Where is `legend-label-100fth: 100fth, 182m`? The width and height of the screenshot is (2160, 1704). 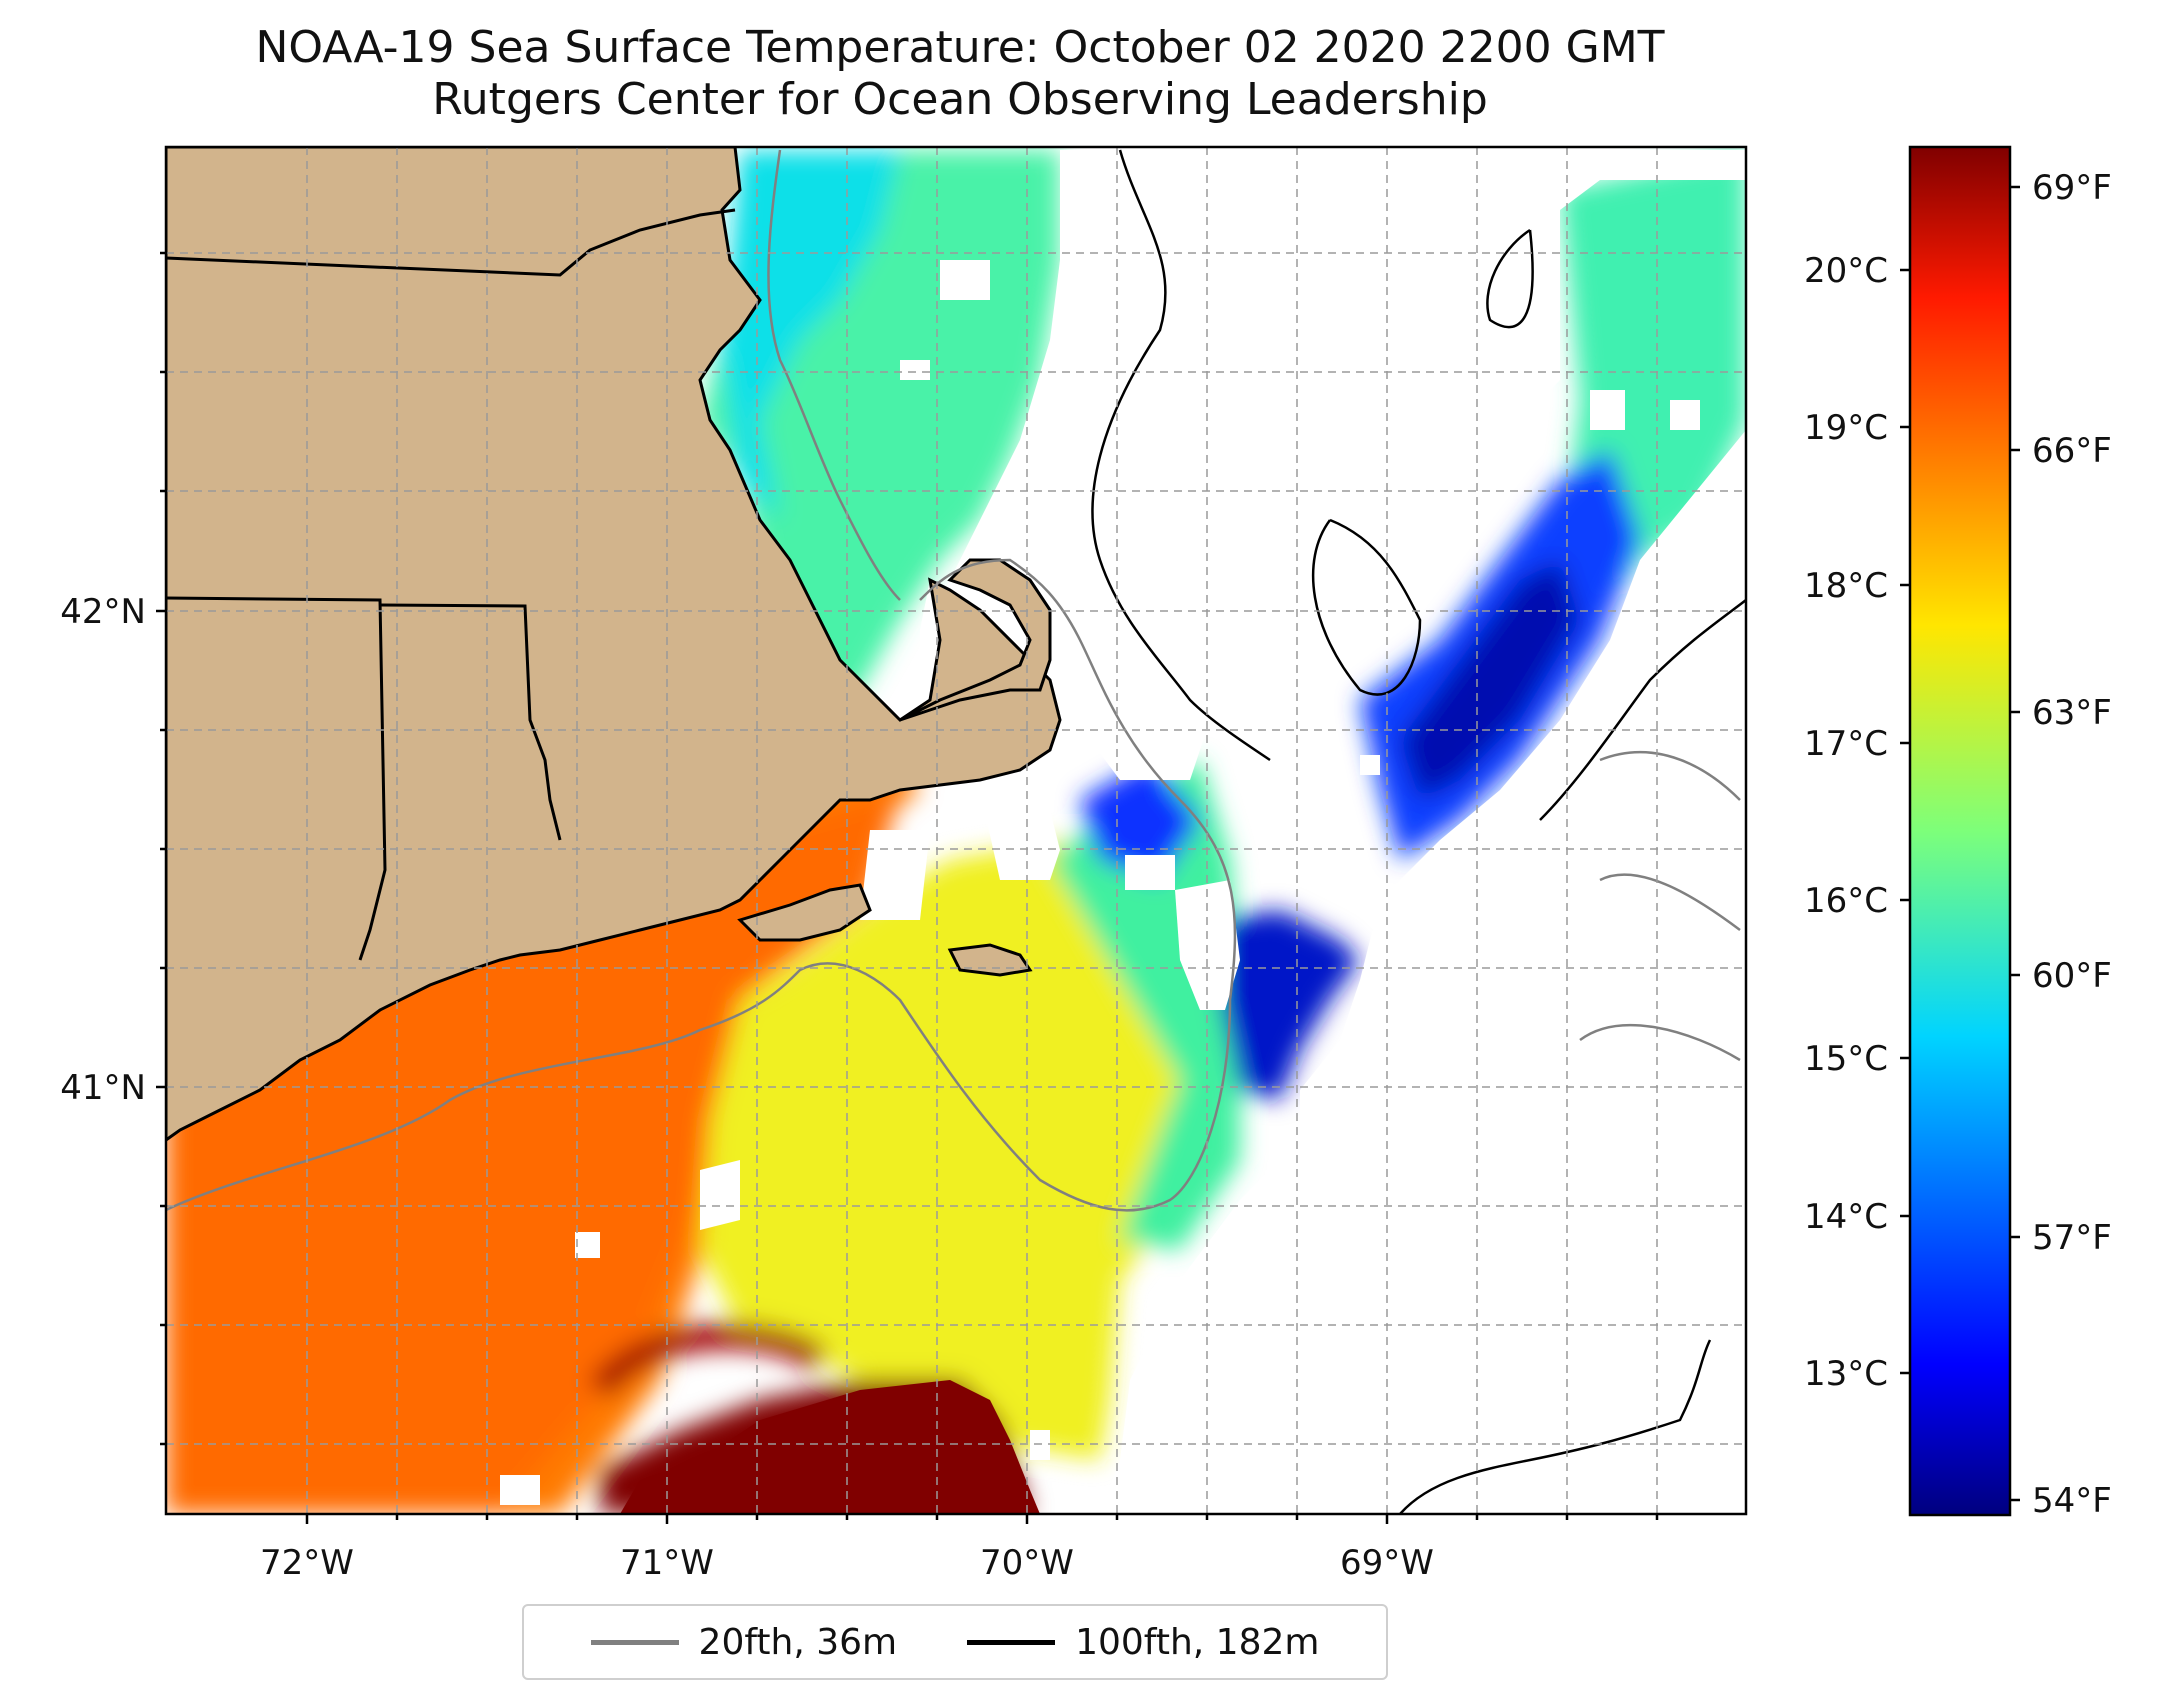
legend-label-100fth: 100fth, 182m is located at coordinates (1197, 1642).